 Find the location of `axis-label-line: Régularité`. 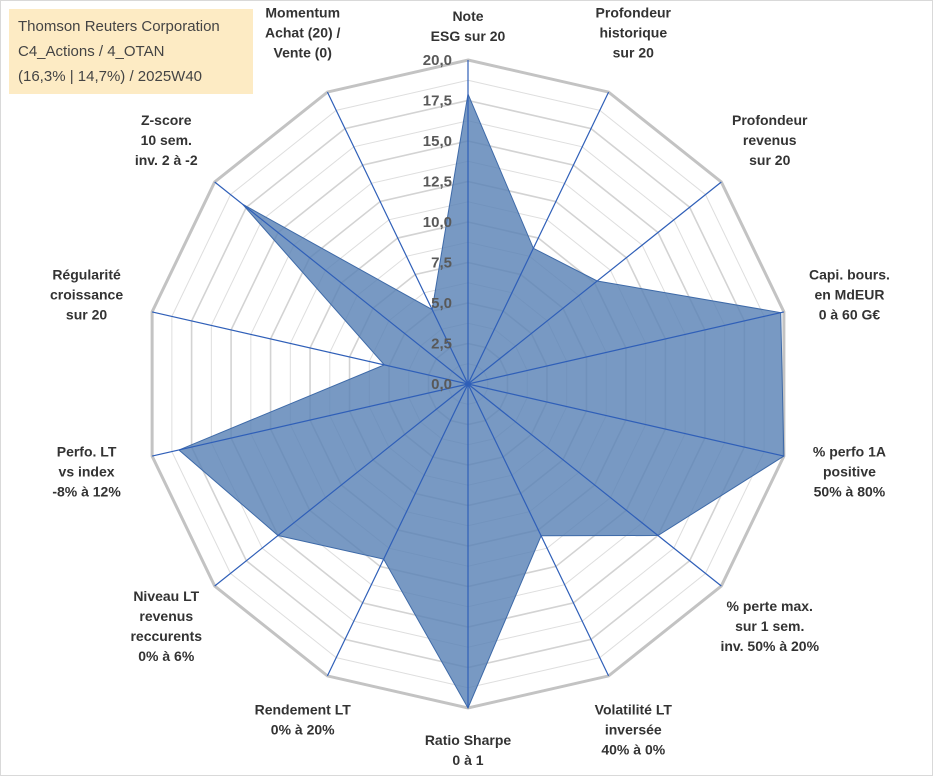

axis-label-line: Régularité is located at coordinates (86, 275).